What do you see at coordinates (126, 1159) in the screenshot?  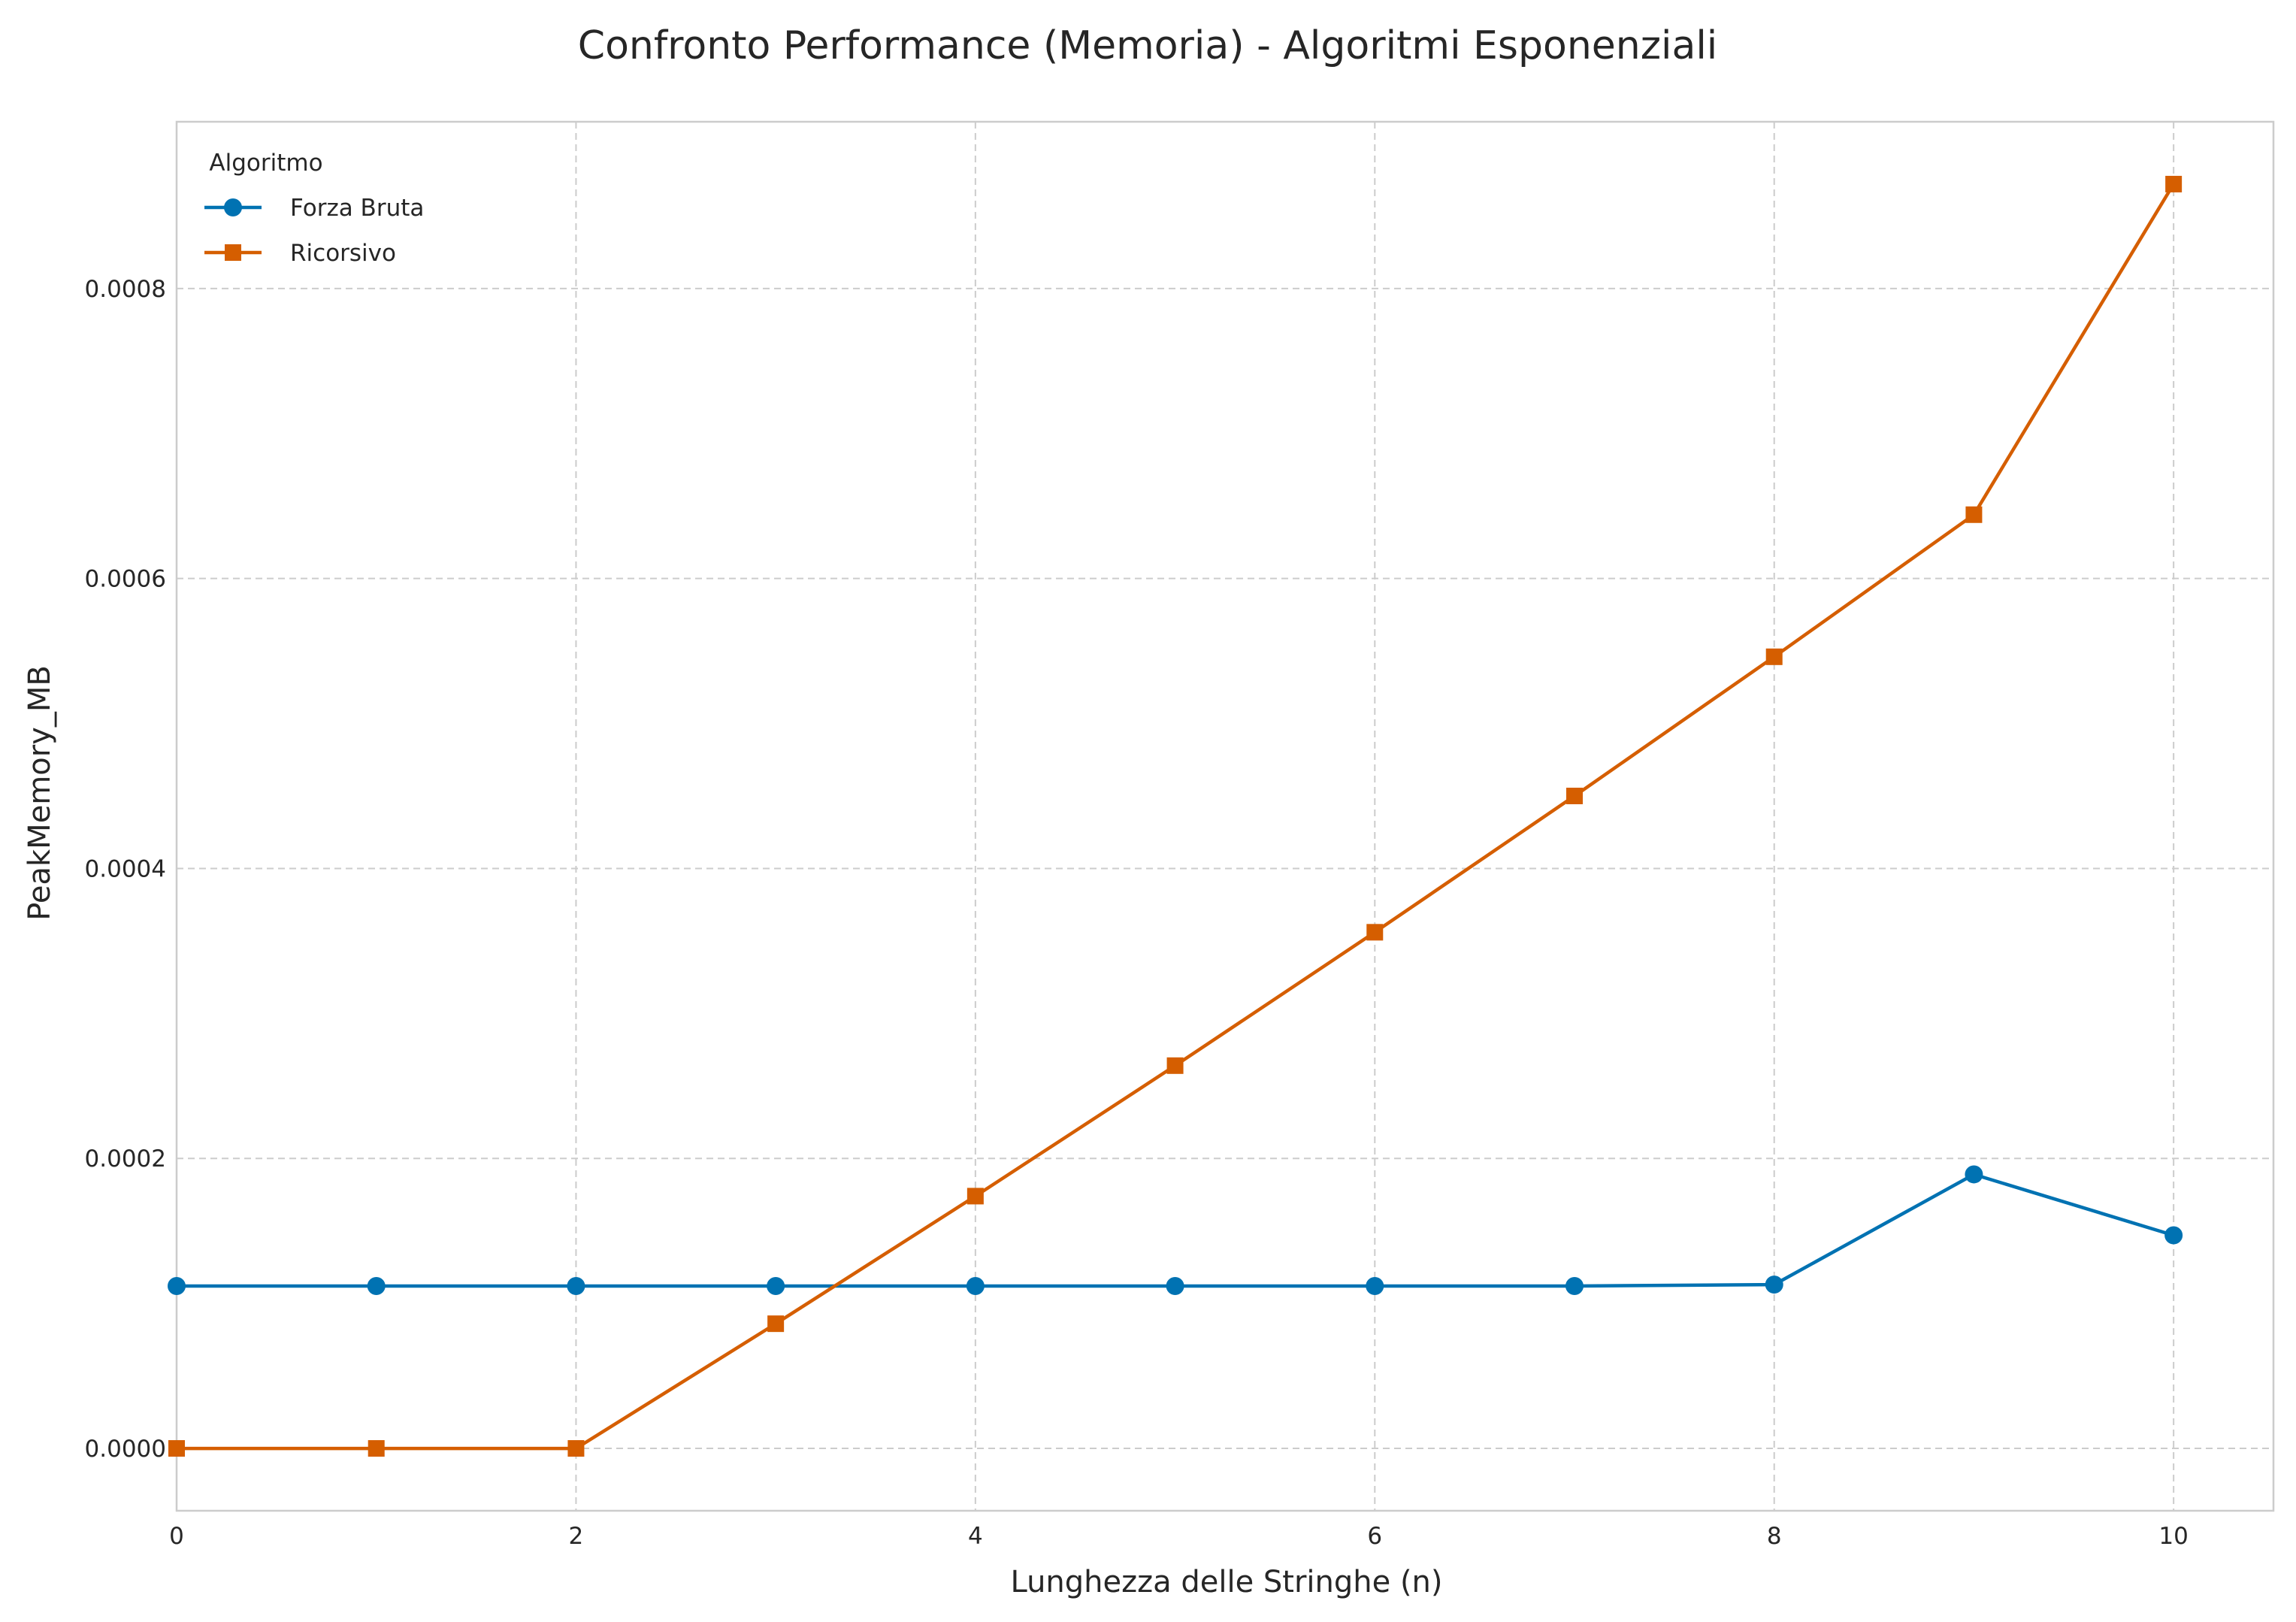 I see `y-tick-label: 0.0002` at bounding box center [126, 1159].